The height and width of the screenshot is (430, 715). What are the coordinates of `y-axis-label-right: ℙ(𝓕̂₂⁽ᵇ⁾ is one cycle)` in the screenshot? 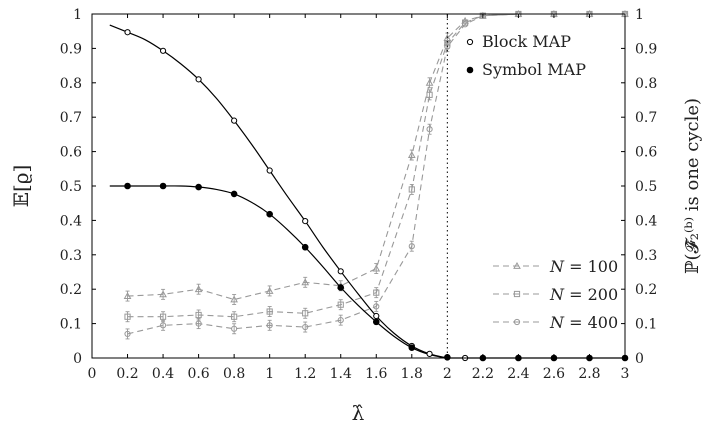 It's located at (692, 186).